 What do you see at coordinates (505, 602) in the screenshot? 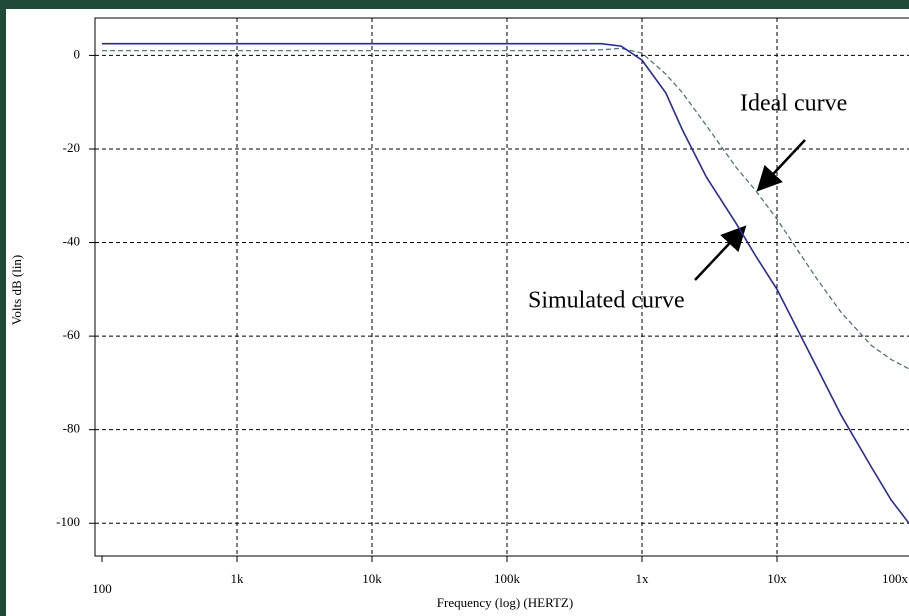
I see `x-axis-label: Frequency (log) (HERTZ)` at bounding box center [505, 602].